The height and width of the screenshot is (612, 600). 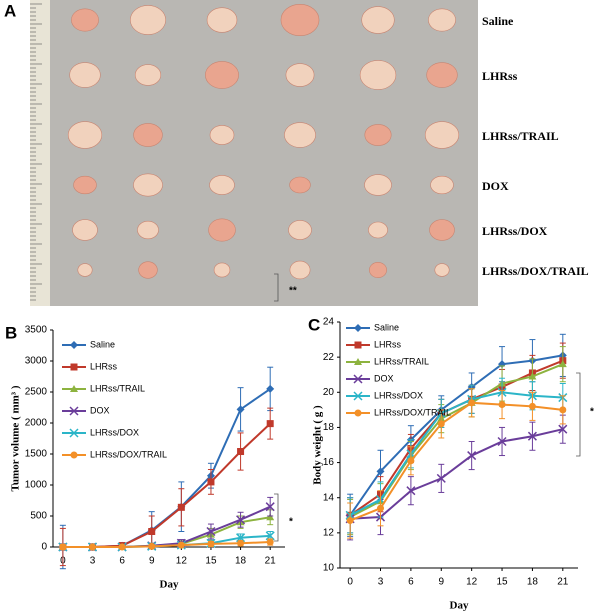 What do you see at coordinates (386, 327) in the screenshot?
I see `legend-label: Saline` at bounding box center [386, 327].